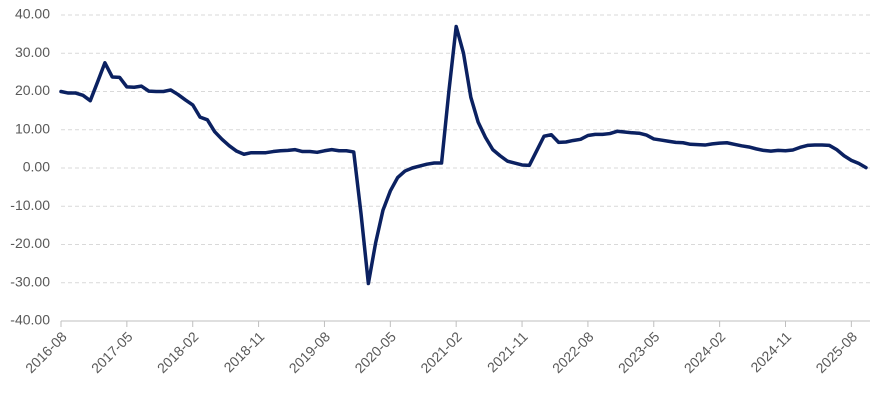 Image resolution: width=883 pixels, height=405 pixels. What do you see at coordinates (770, 351) in the screenshot?
I see `x-tick-label: 2024-11` at bounding box center [770, 351].